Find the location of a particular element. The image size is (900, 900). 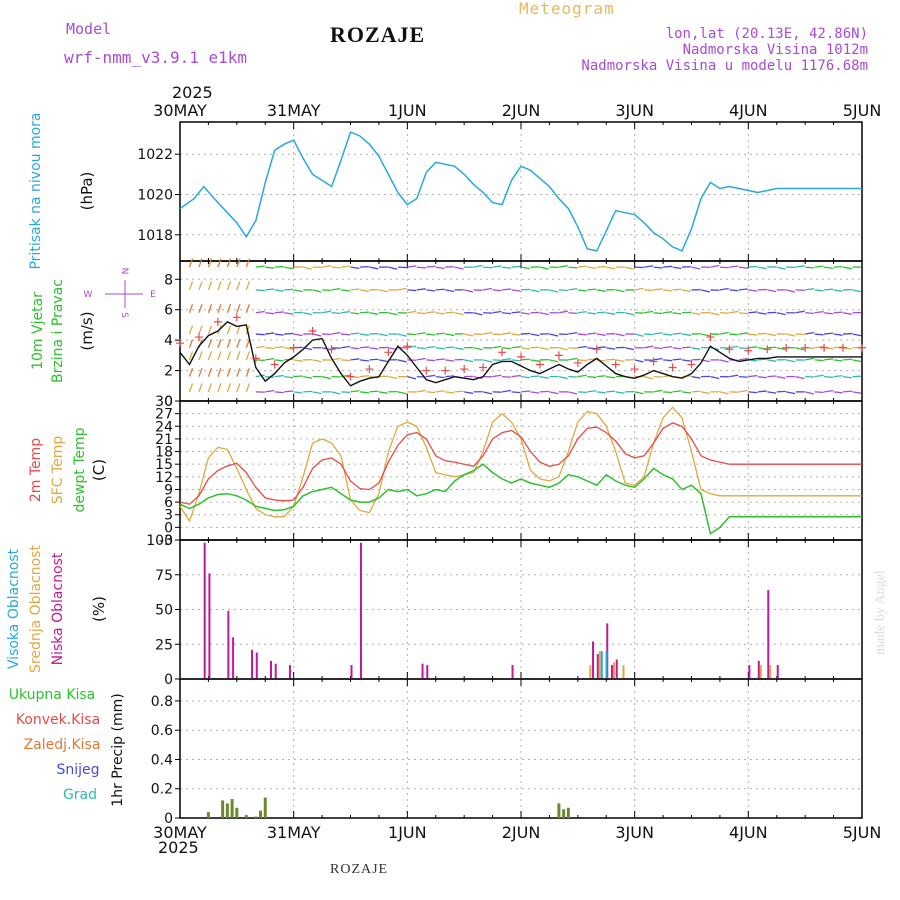

cloud-axis-name-3: Niska Oblacnost is located at coordinates (58, 608).